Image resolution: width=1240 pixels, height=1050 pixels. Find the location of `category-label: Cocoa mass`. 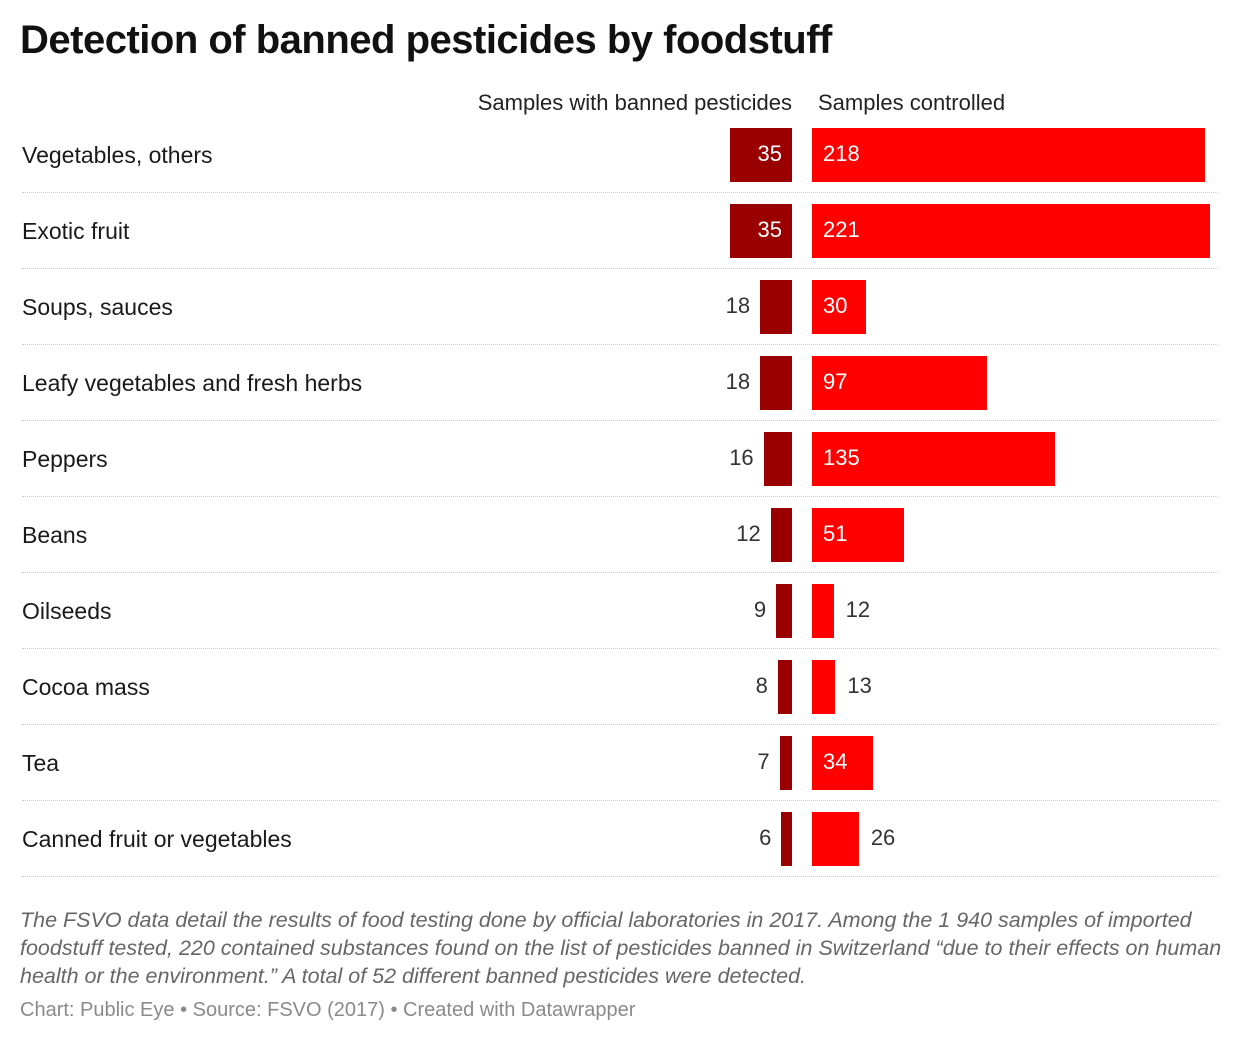

category-label: Cocoa mass is located at coordinates (86, 687).